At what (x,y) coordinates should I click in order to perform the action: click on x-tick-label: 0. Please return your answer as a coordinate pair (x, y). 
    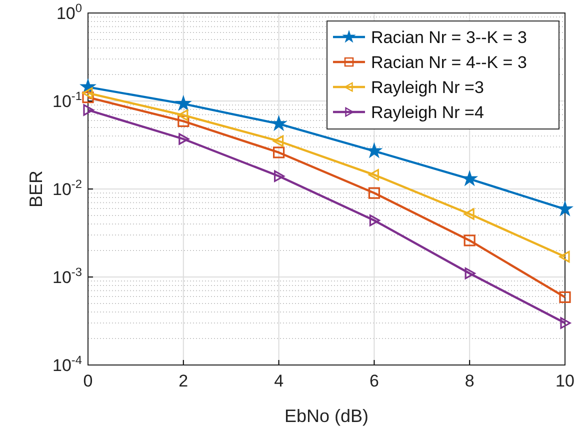
    Looking at the image, I should click on (88, 381).